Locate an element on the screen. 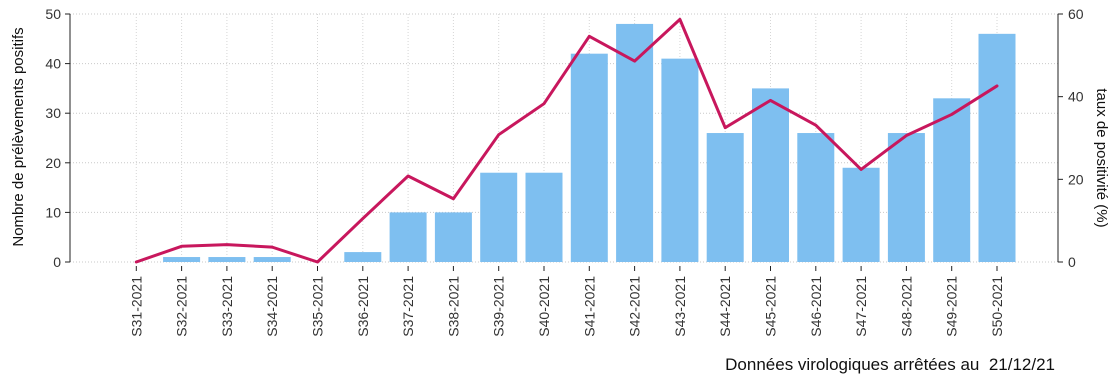  x-tick-label: S47-2021 is located at coordinates (861, 306).